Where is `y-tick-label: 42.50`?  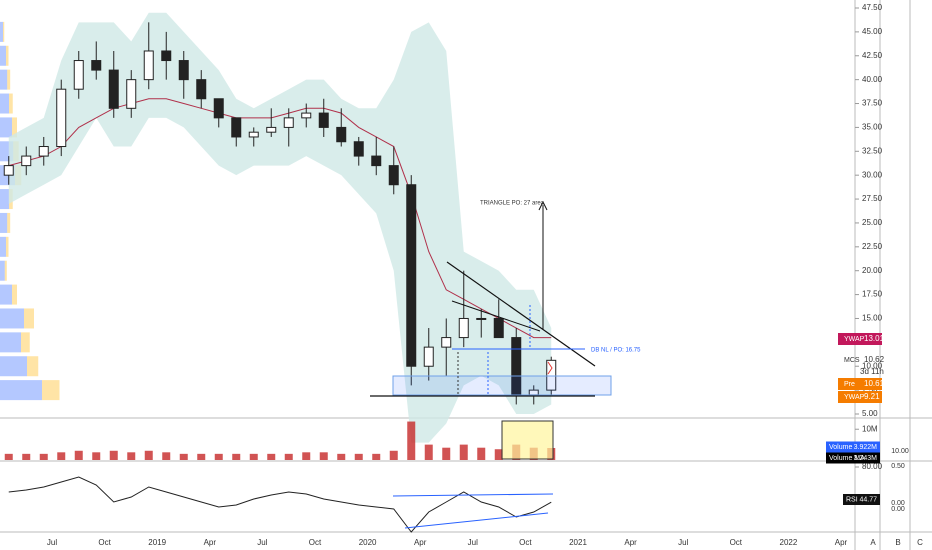
y-tick-label: 42.50 is located at coordinates (872, 55).